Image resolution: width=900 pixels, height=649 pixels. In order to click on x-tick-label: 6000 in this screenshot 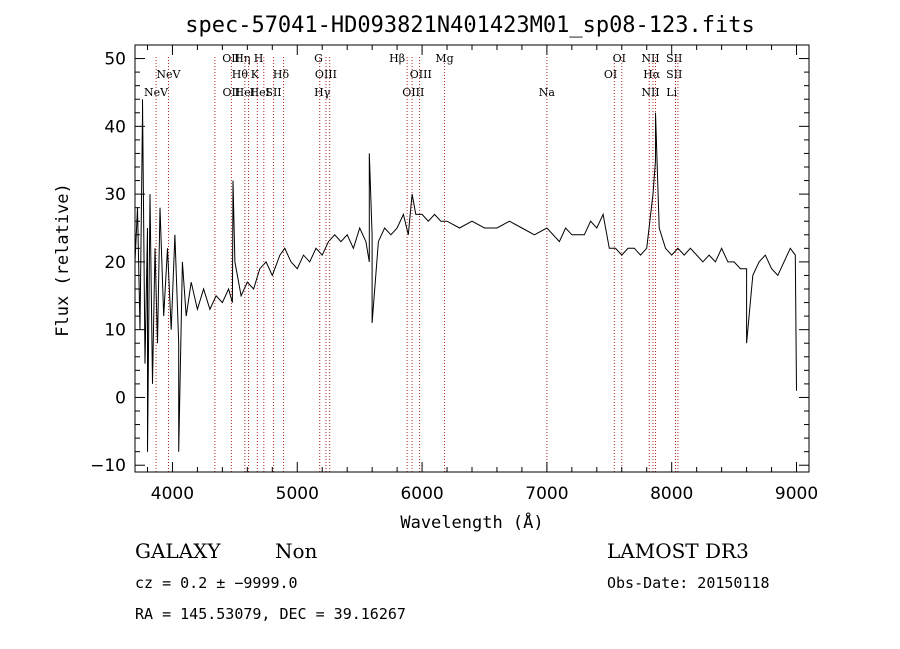, I will do `click(421, 494)`.